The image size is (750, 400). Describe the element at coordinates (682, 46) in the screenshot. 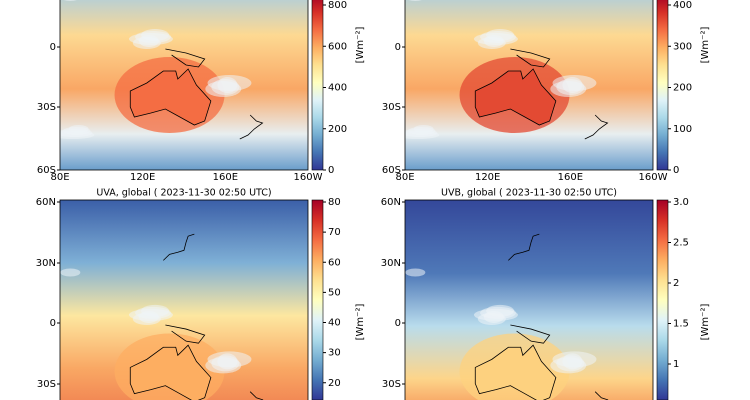

I see `colorbar-tick-label: 300` at that location.